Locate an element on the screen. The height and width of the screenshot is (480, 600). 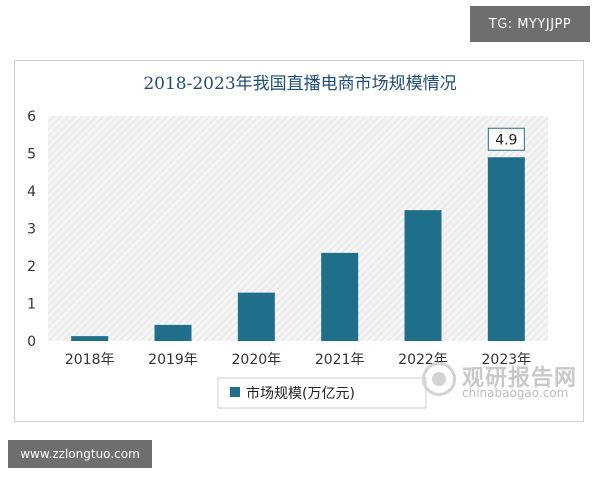
data-label-box is located at coordinates (506, 139).